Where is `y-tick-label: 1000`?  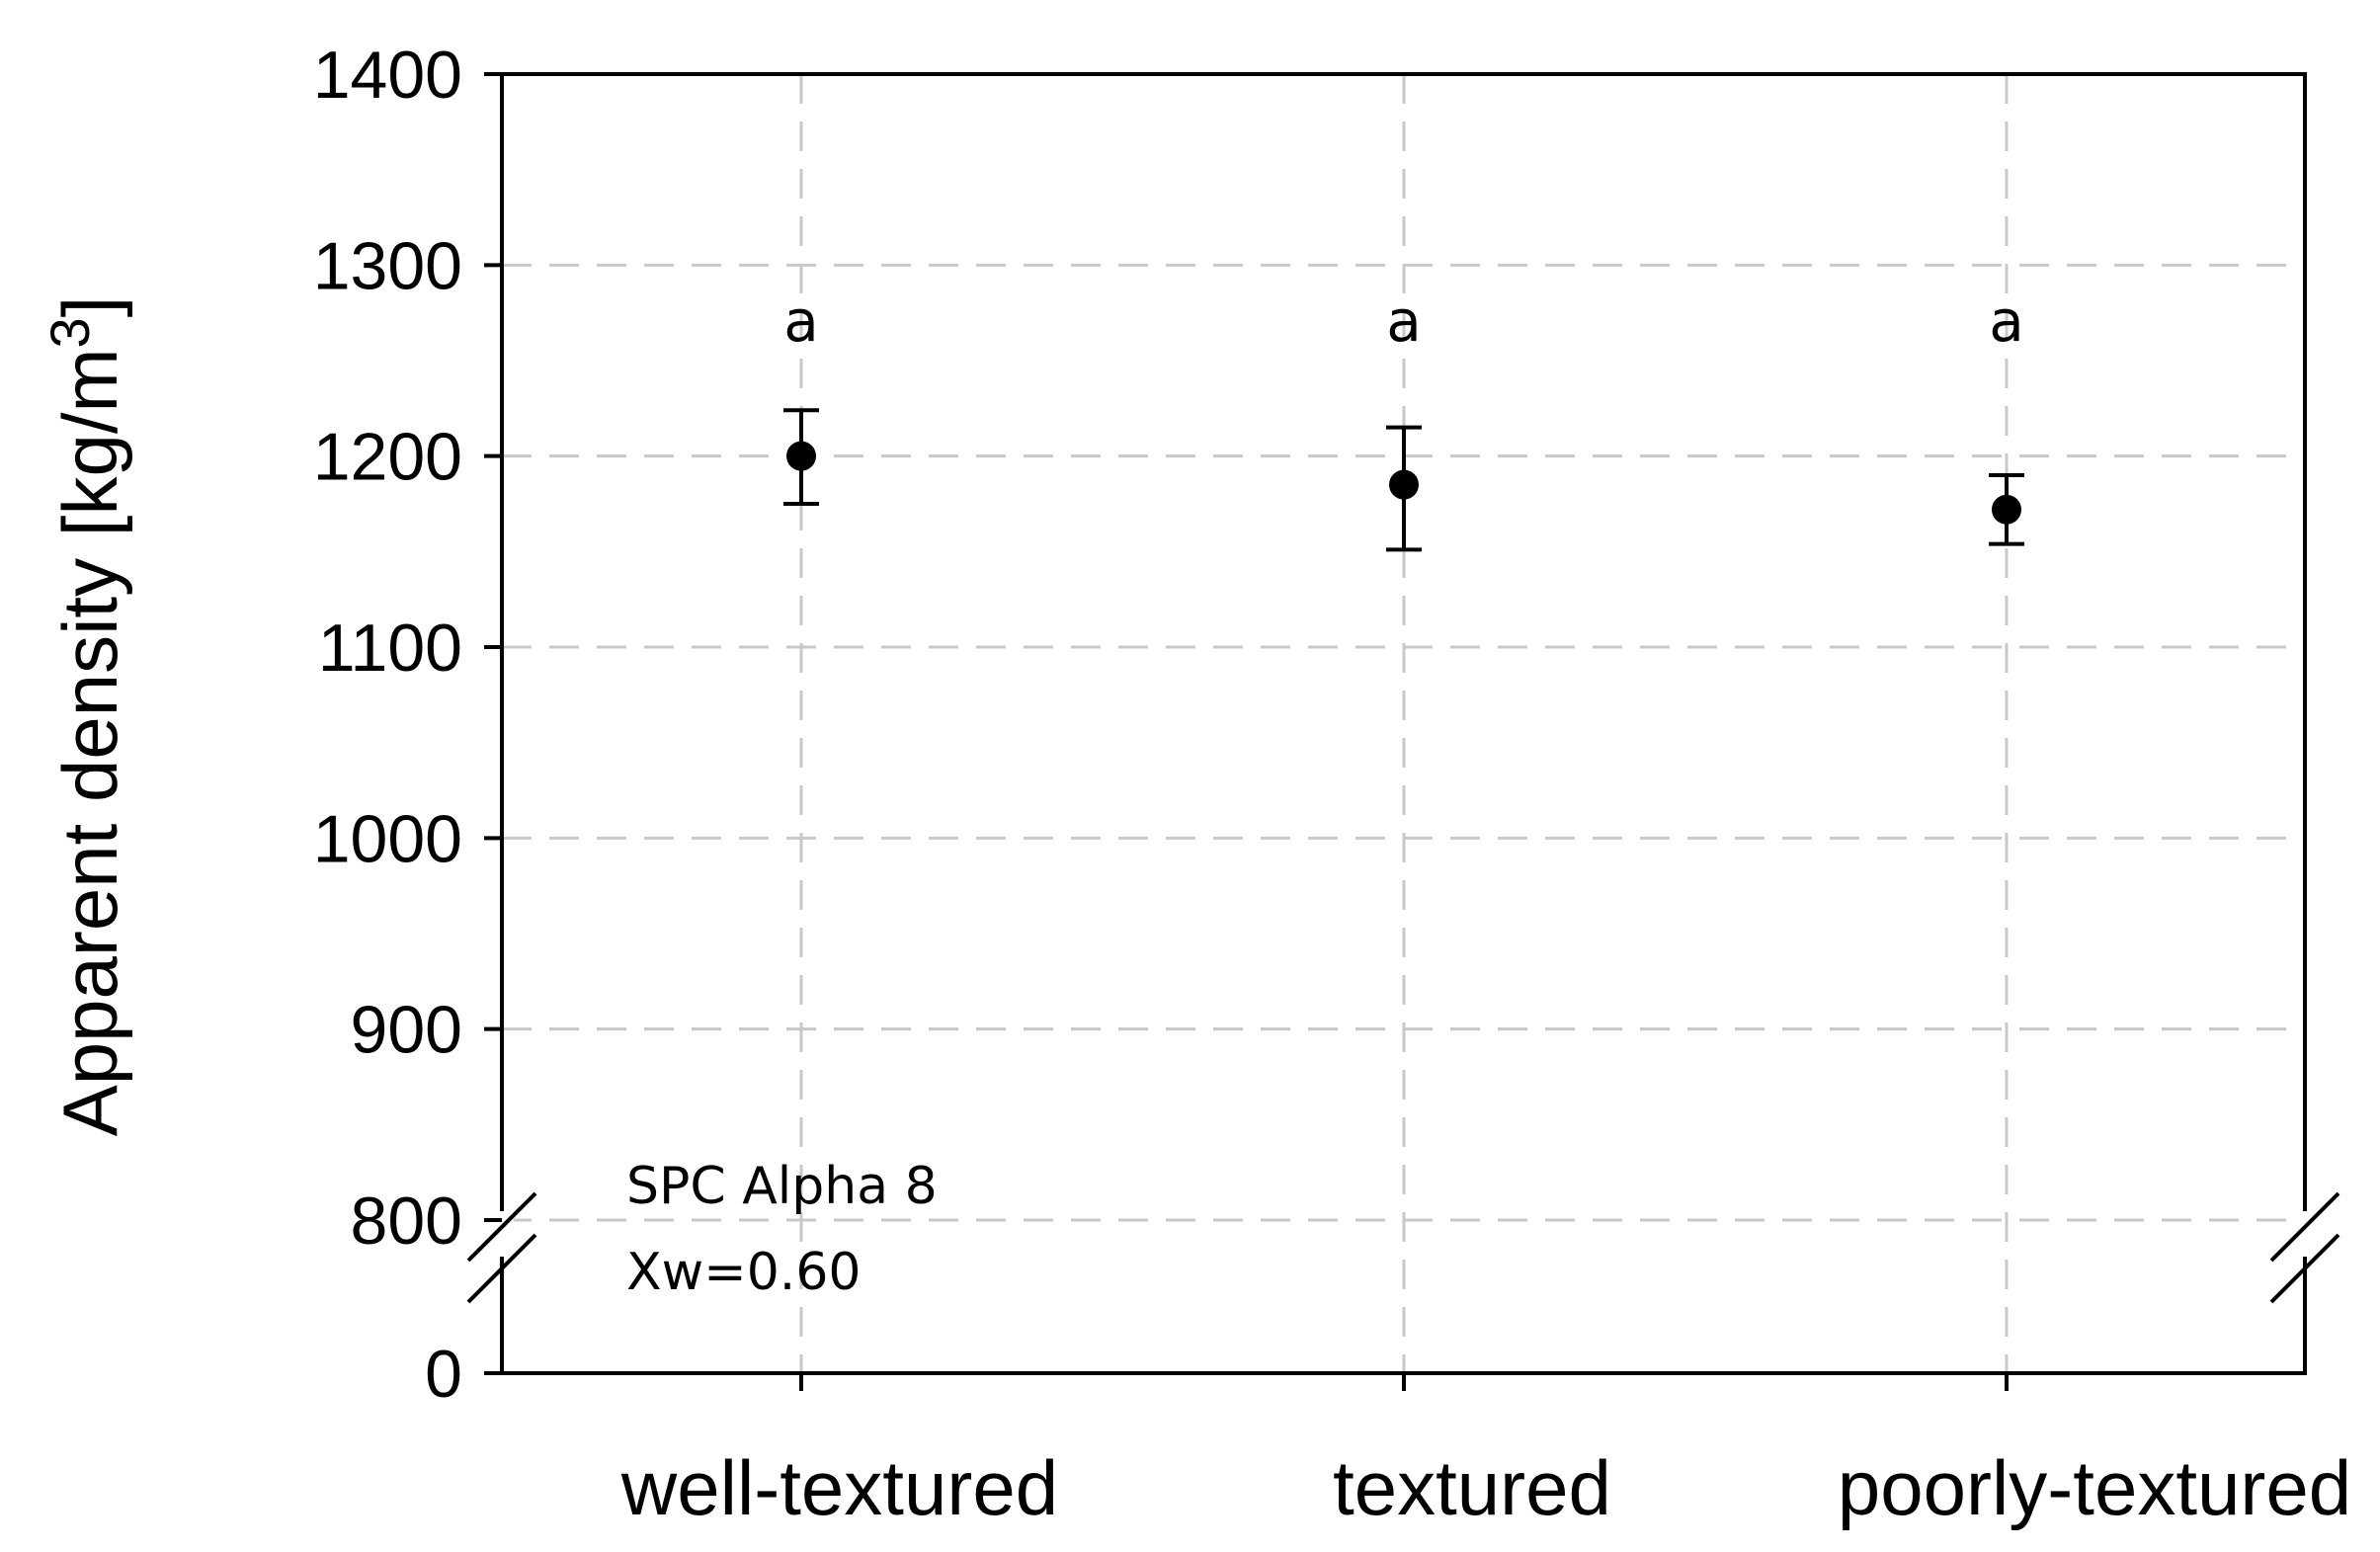
y-tick-label: 1000 is located at coordinates (387, 838).